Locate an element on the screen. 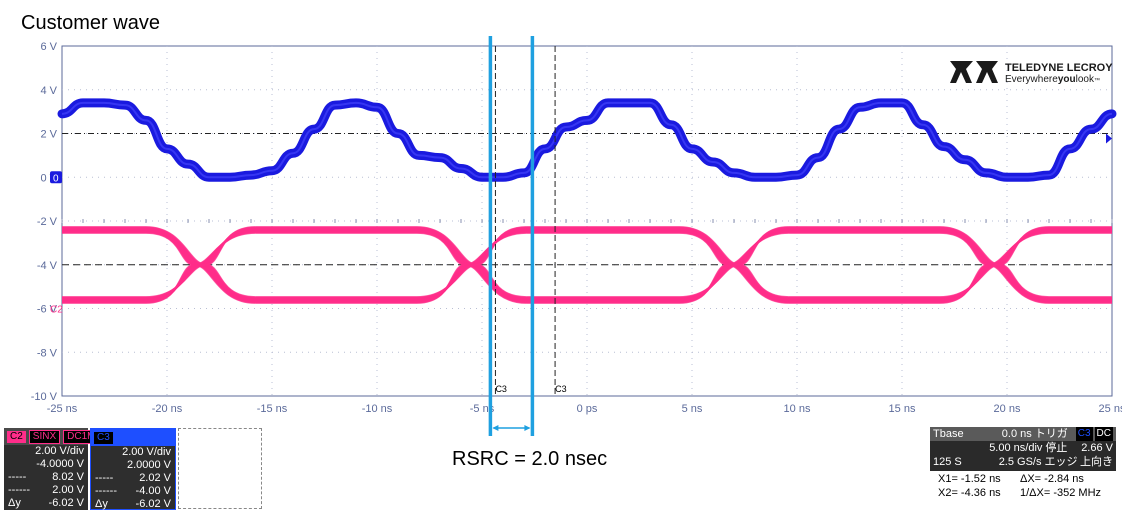  y-tick-label: -4 V is located at coordinates (47, 266).